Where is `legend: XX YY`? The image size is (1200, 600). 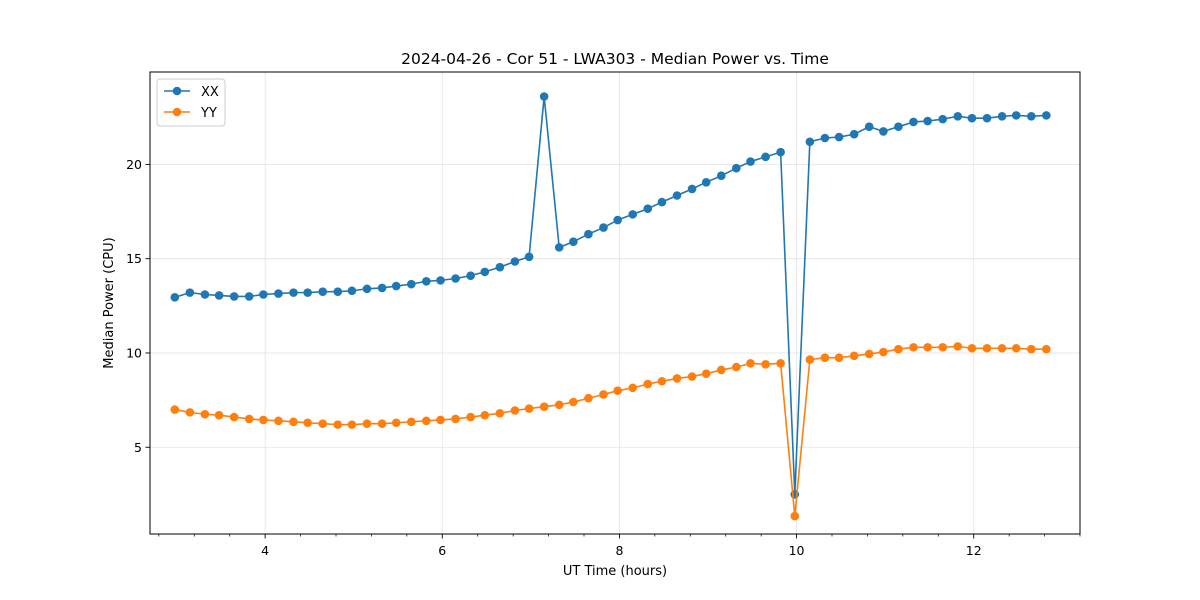
legend: XX YY is located at coordinates (191, 102).